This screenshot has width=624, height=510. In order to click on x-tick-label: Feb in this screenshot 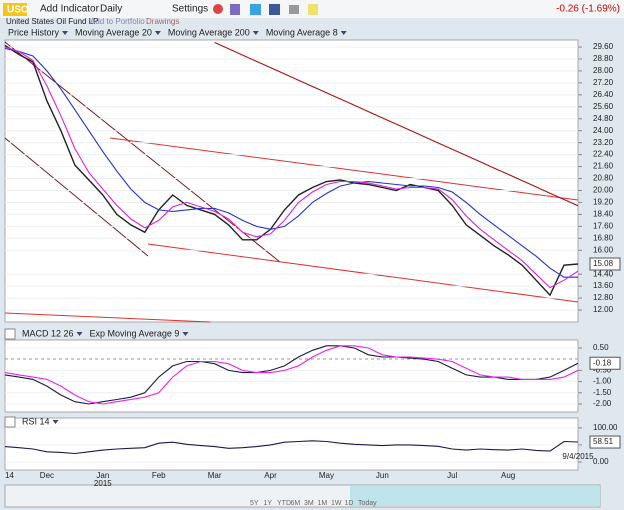, I will do `click(159, 475)`.